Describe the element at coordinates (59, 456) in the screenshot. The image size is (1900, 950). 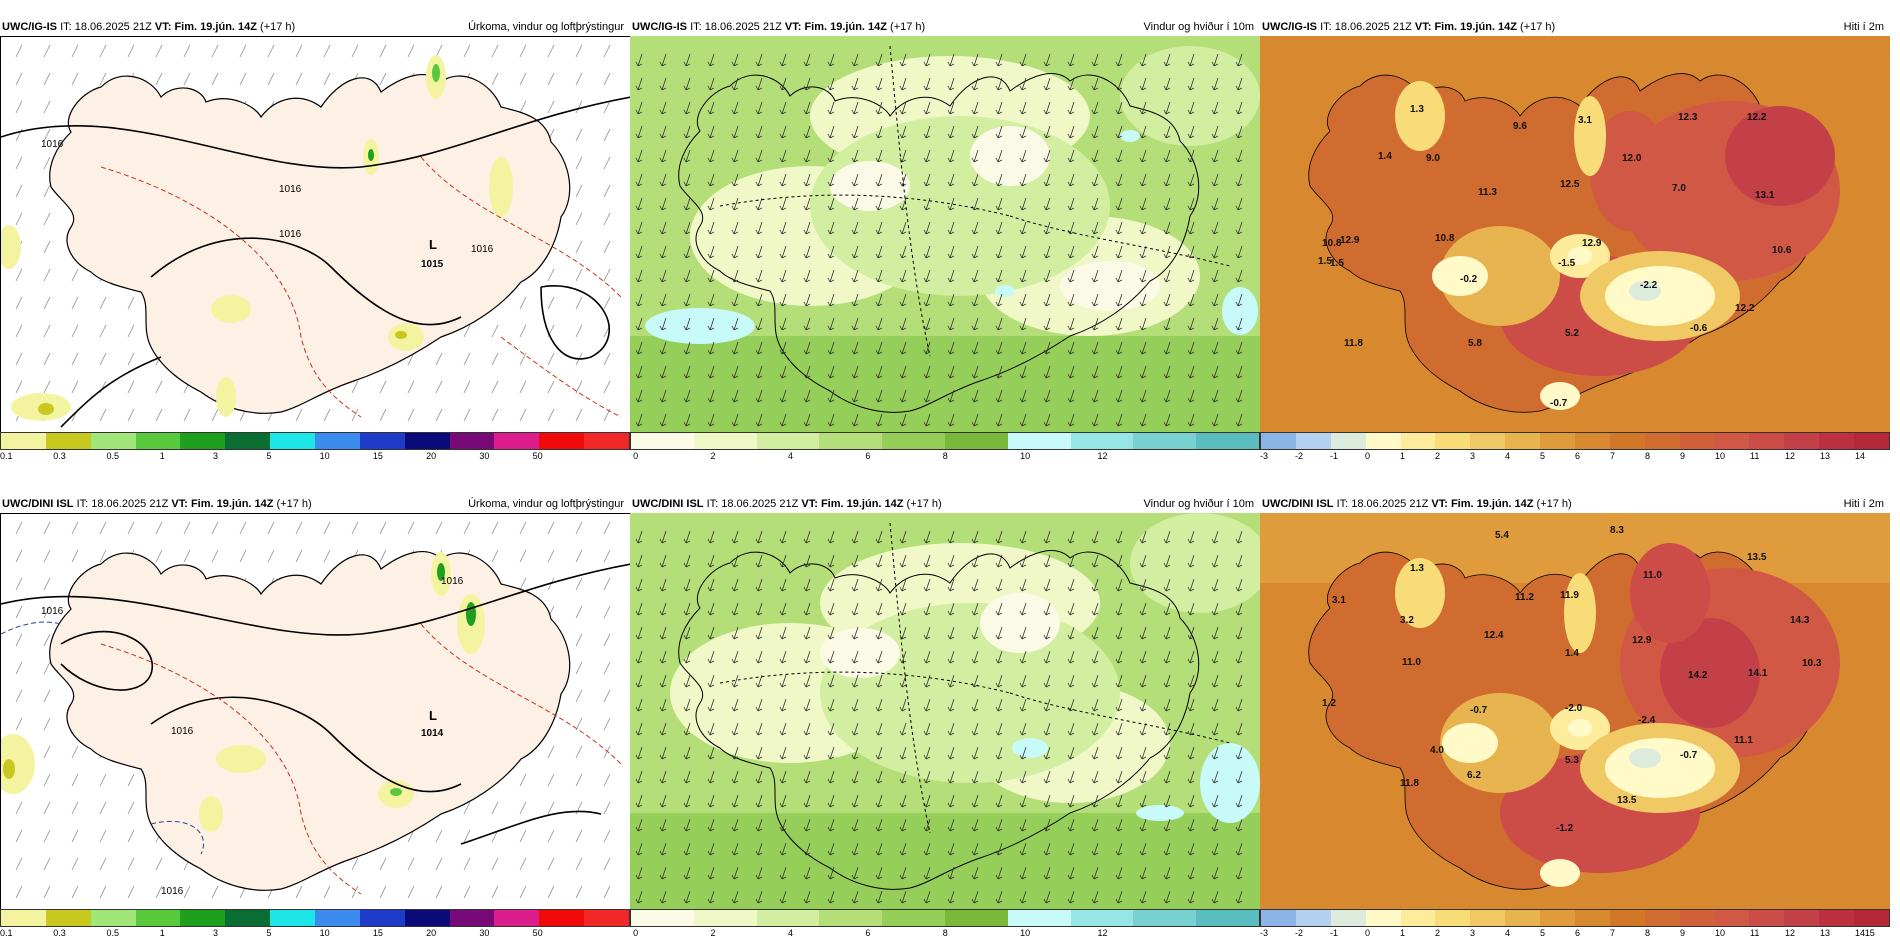
I see `colorbar-tick-label: 0.3` at that location.